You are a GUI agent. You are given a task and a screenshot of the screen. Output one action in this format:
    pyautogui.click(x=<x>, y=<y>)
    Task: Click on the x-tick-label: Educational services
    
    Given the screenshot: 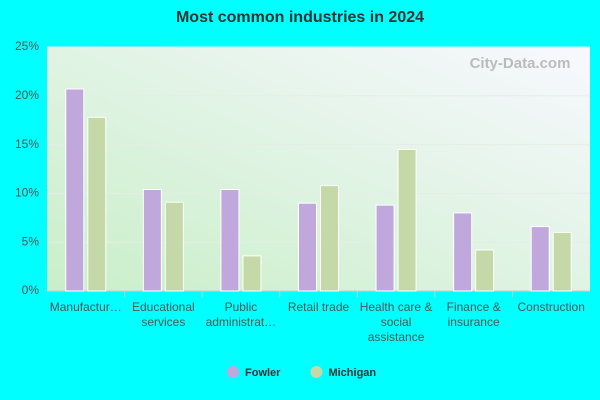 What is the action you would take?
    pyautogui.click(x=163, y=314)
    